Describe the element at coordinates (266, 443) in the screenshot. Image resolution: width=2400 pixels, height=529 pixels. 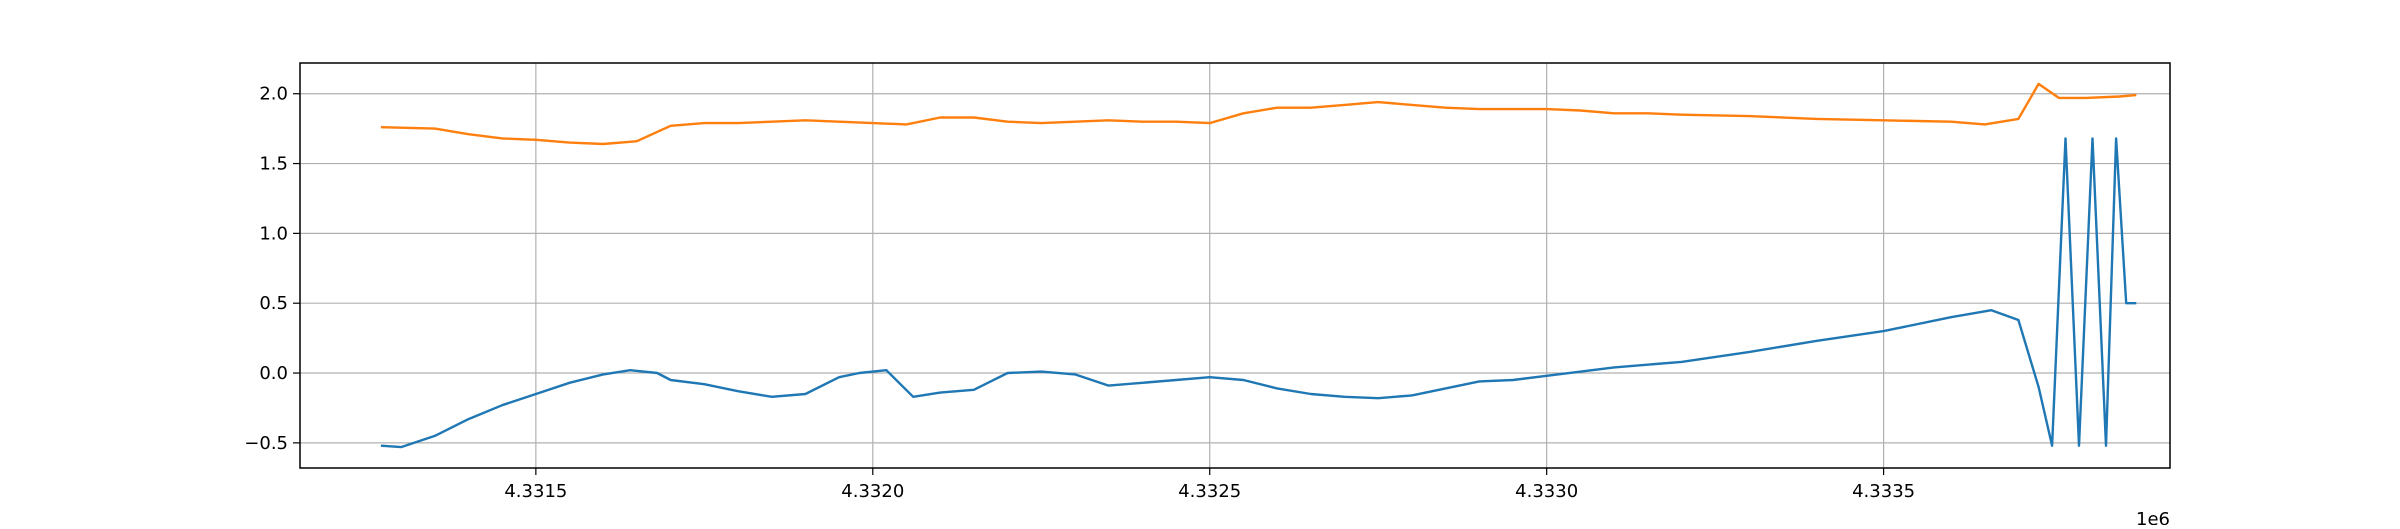
I see `y-tick-label: −0.5` at that location.